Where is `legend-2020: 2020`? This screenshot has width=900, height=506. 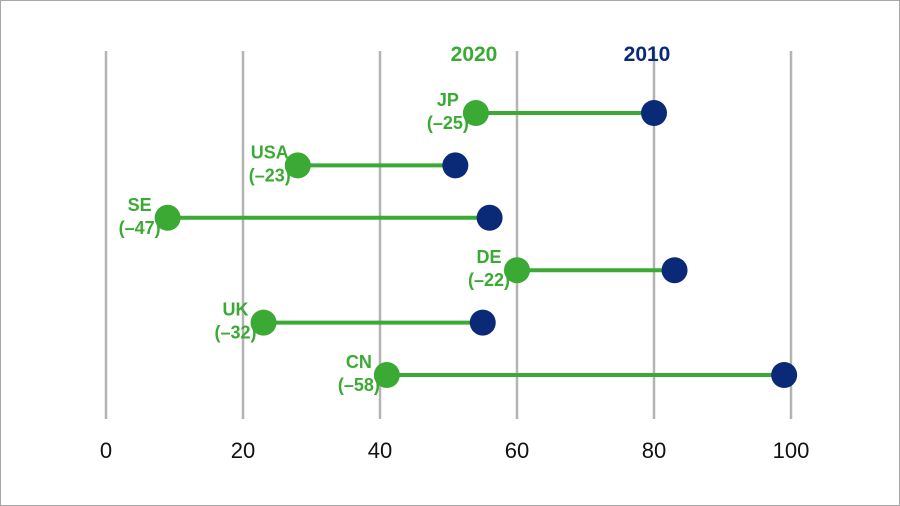 legend-2020: 2020 is located at coordinates (474, 54).